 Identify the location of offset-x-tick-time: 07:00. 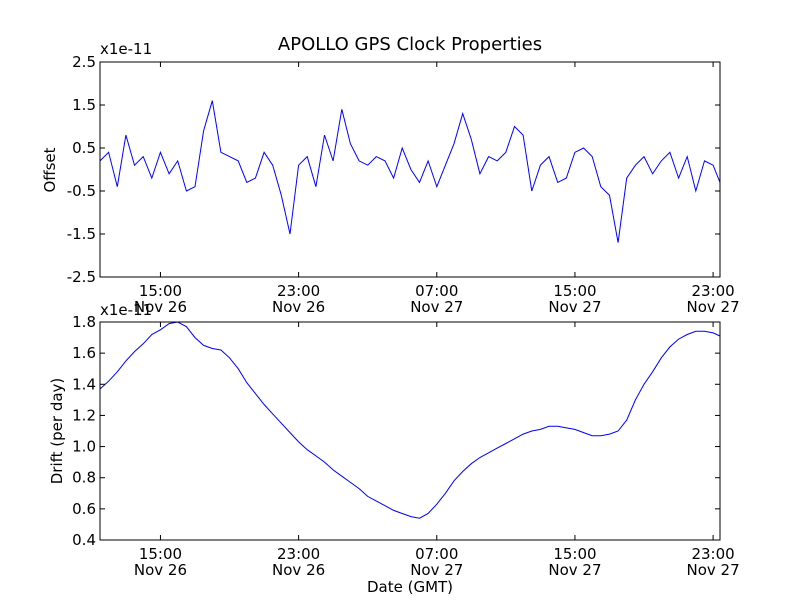
(436, 291).